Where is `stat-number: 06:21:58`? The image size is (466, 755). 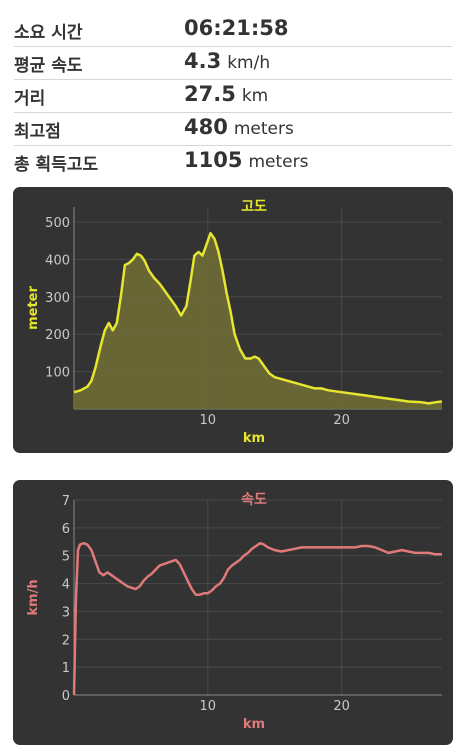
stat-number: 06:21:58 is located at coordinates (236, 28).